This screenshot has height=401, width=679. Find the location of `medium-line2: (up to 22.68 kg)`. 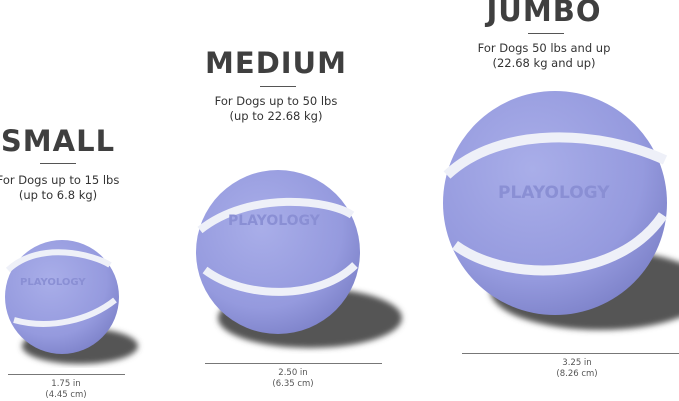

medium-line2: (up to 22.68 kg) is located at coordinates (276, 116).